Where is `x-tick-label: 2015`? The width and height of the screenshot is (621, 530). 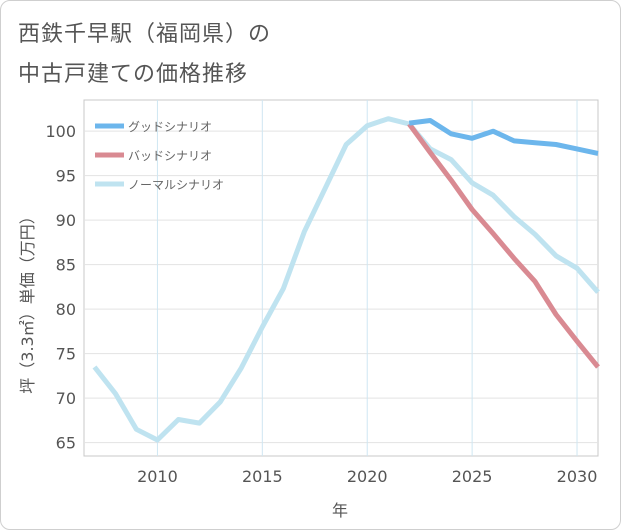 x-tick-label: 2015 is located at coordinates (262, 476).